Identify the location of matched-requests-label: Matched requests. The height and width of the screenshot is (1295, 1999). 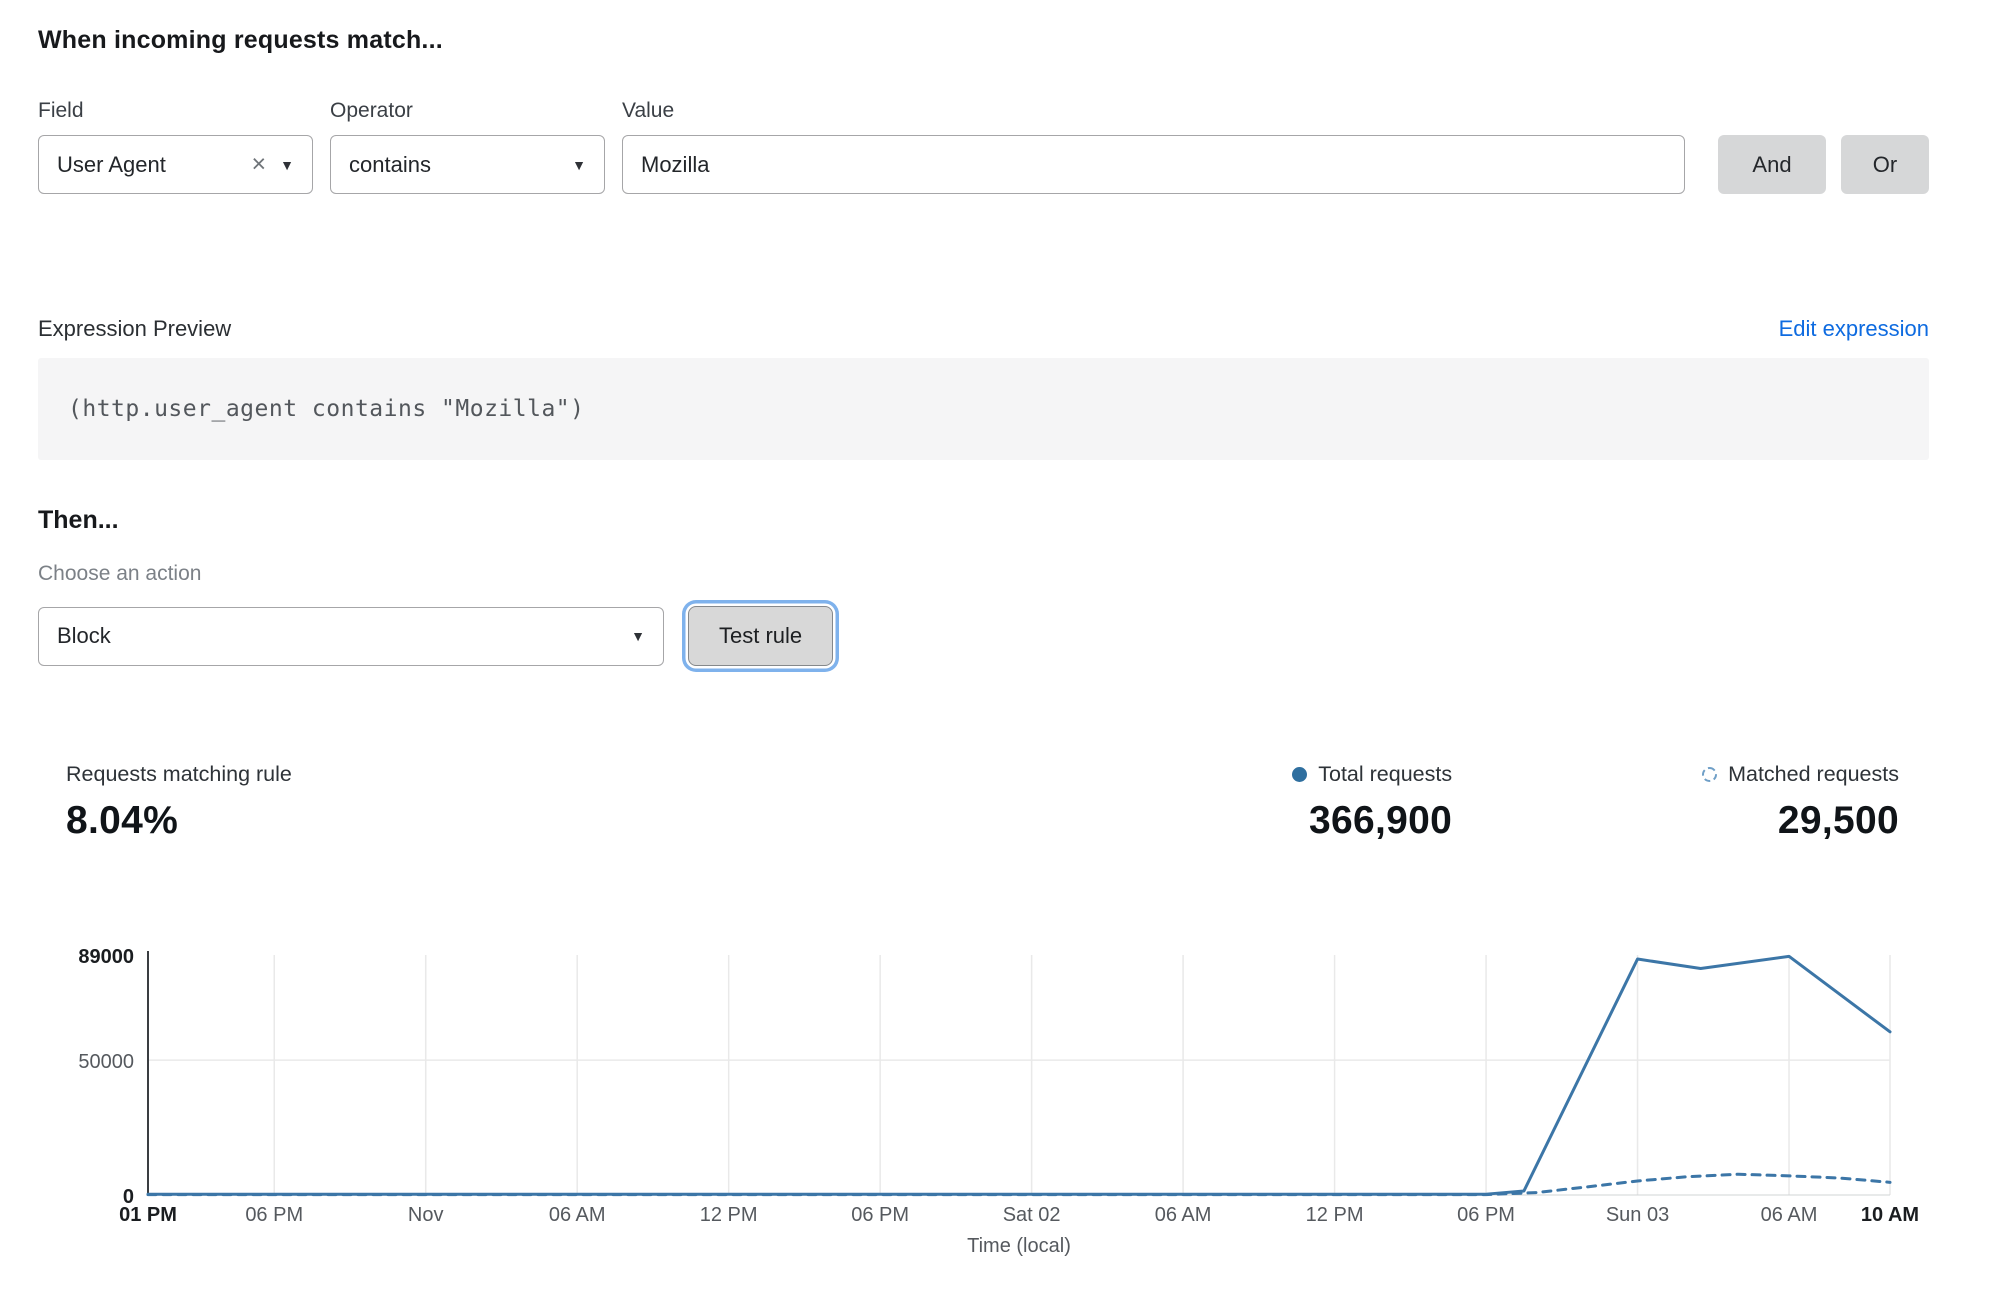
(1813, 774).